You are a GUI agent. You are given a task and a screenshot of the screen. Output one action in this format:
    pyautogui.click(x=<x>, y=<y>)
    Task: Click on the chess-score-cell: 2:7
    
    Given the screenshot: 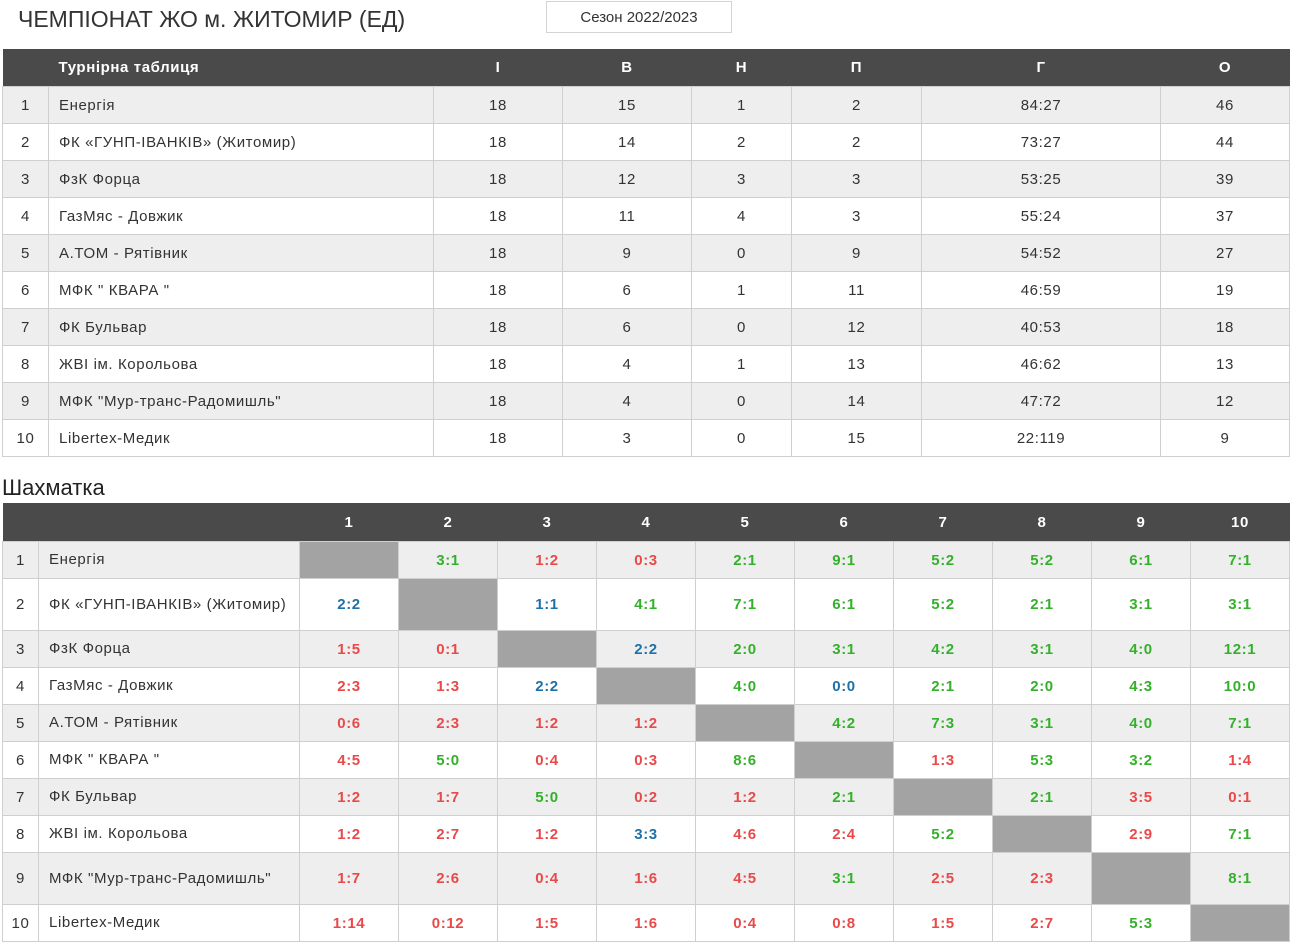 What is the action you would take?
    pyautogui.click(x=1042, y=923)
    